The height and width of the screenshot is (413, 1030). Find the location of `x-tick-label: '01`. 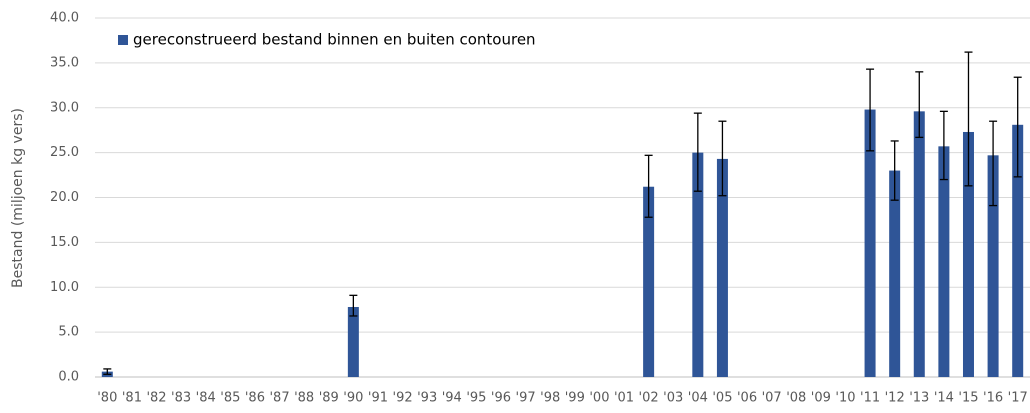

x-tick-label: '01 is located at coordinates (624, 398).